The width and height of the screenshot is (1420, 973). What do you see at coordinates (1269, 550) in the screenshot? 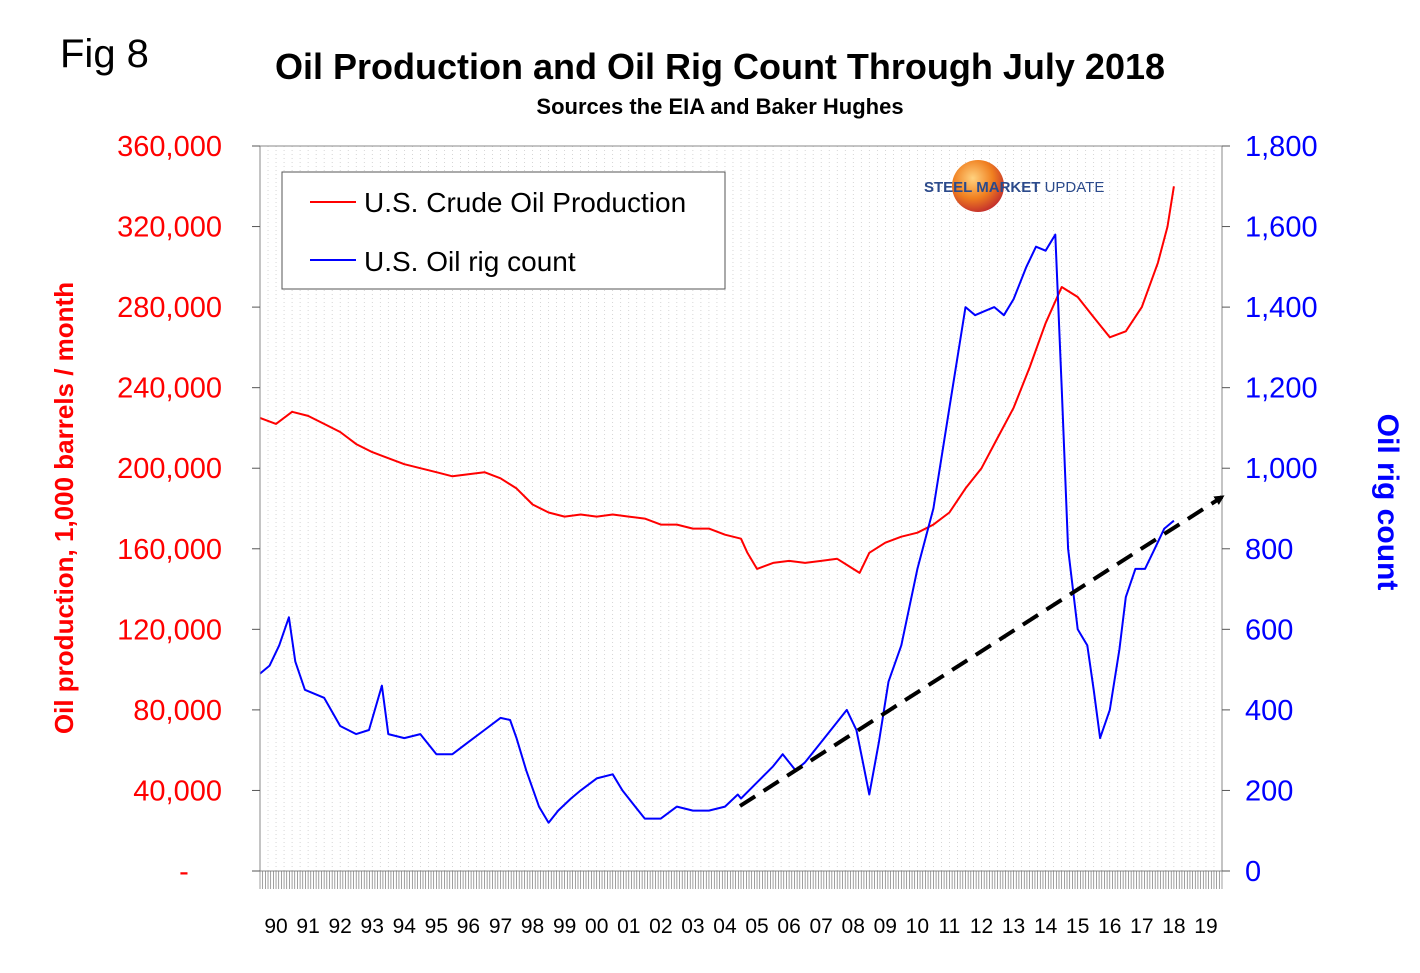
I see `y2-tick-label: 800` at bounding box center [1269, 550].